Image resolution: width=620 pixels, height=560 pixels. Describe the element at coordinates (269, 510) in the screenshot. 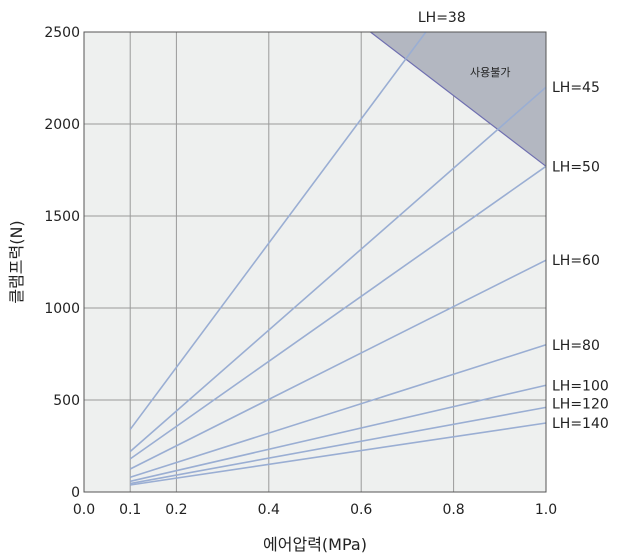

I see `x-tick-label: 0.4` at that location.